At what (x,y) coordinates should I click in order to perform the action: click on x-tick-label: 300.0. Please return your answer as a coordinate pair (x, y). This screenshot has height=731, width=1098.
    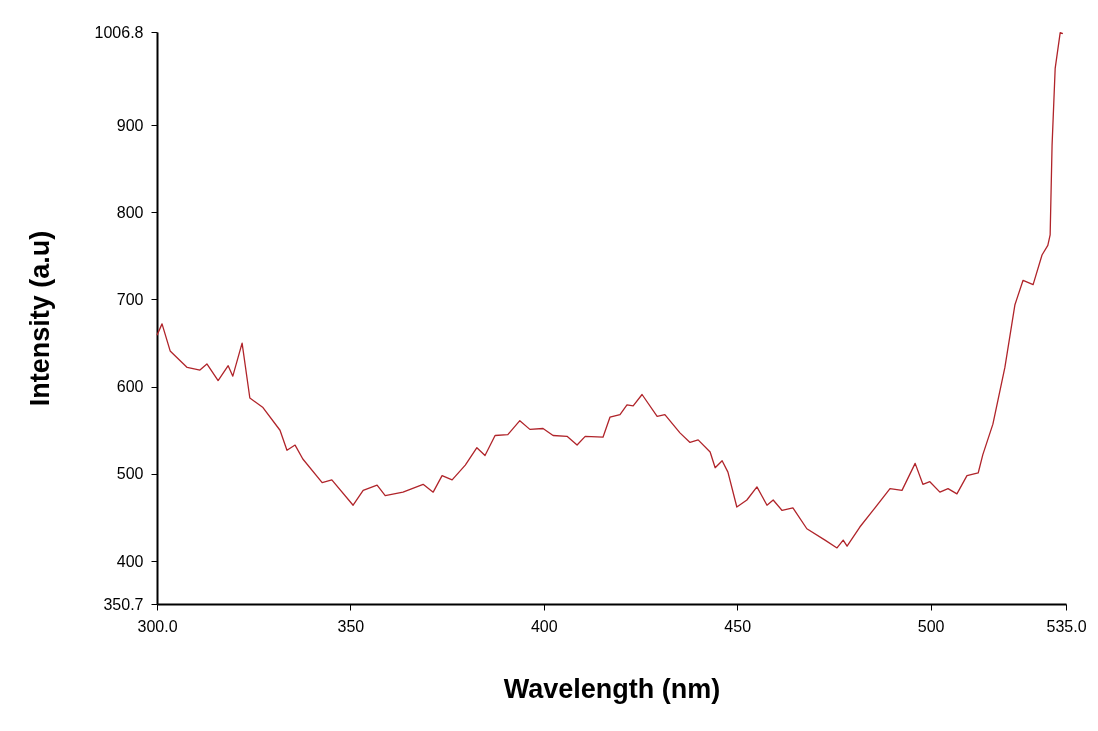
    Looking at the image, I should click on (157, 626).